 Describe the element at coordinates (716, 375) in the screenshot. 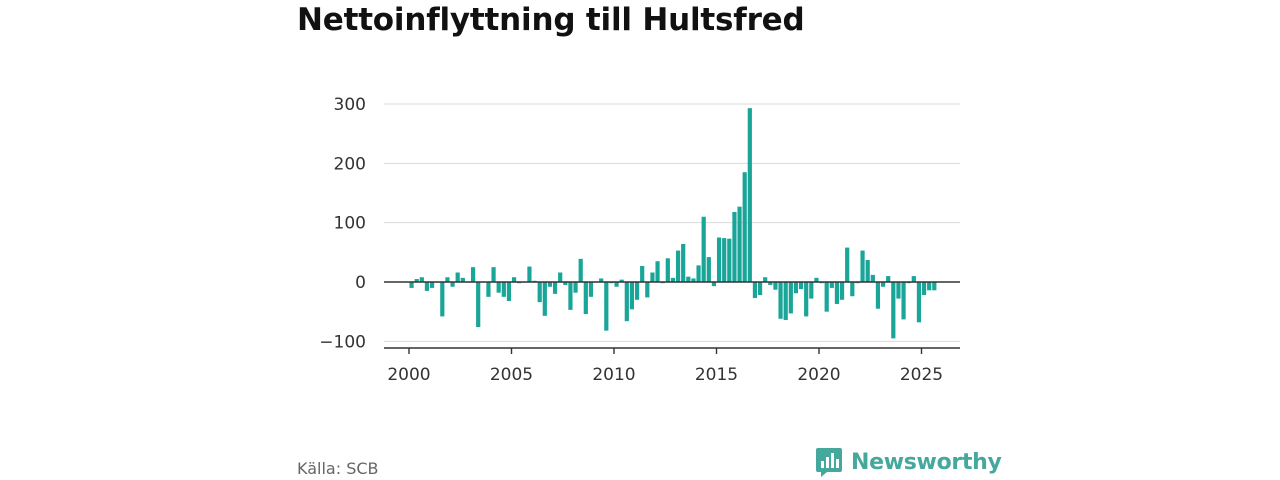

I see `x-tick-label: 2015` at that location.